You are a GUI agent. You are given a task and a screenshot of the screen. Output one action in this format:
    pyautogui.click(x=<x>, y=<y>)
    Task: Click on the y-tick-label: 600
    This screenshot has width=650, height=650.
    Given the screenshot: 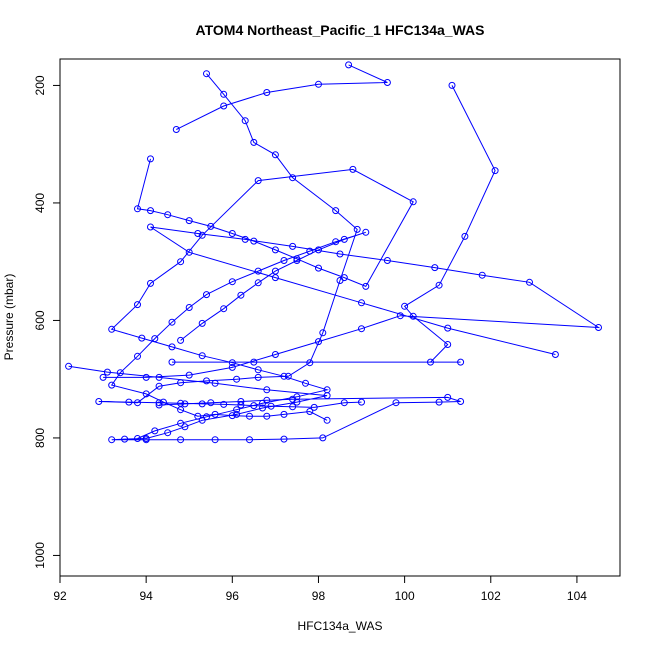 What is the action you would take?
    pyautogui.click(x=40, y=320)
    